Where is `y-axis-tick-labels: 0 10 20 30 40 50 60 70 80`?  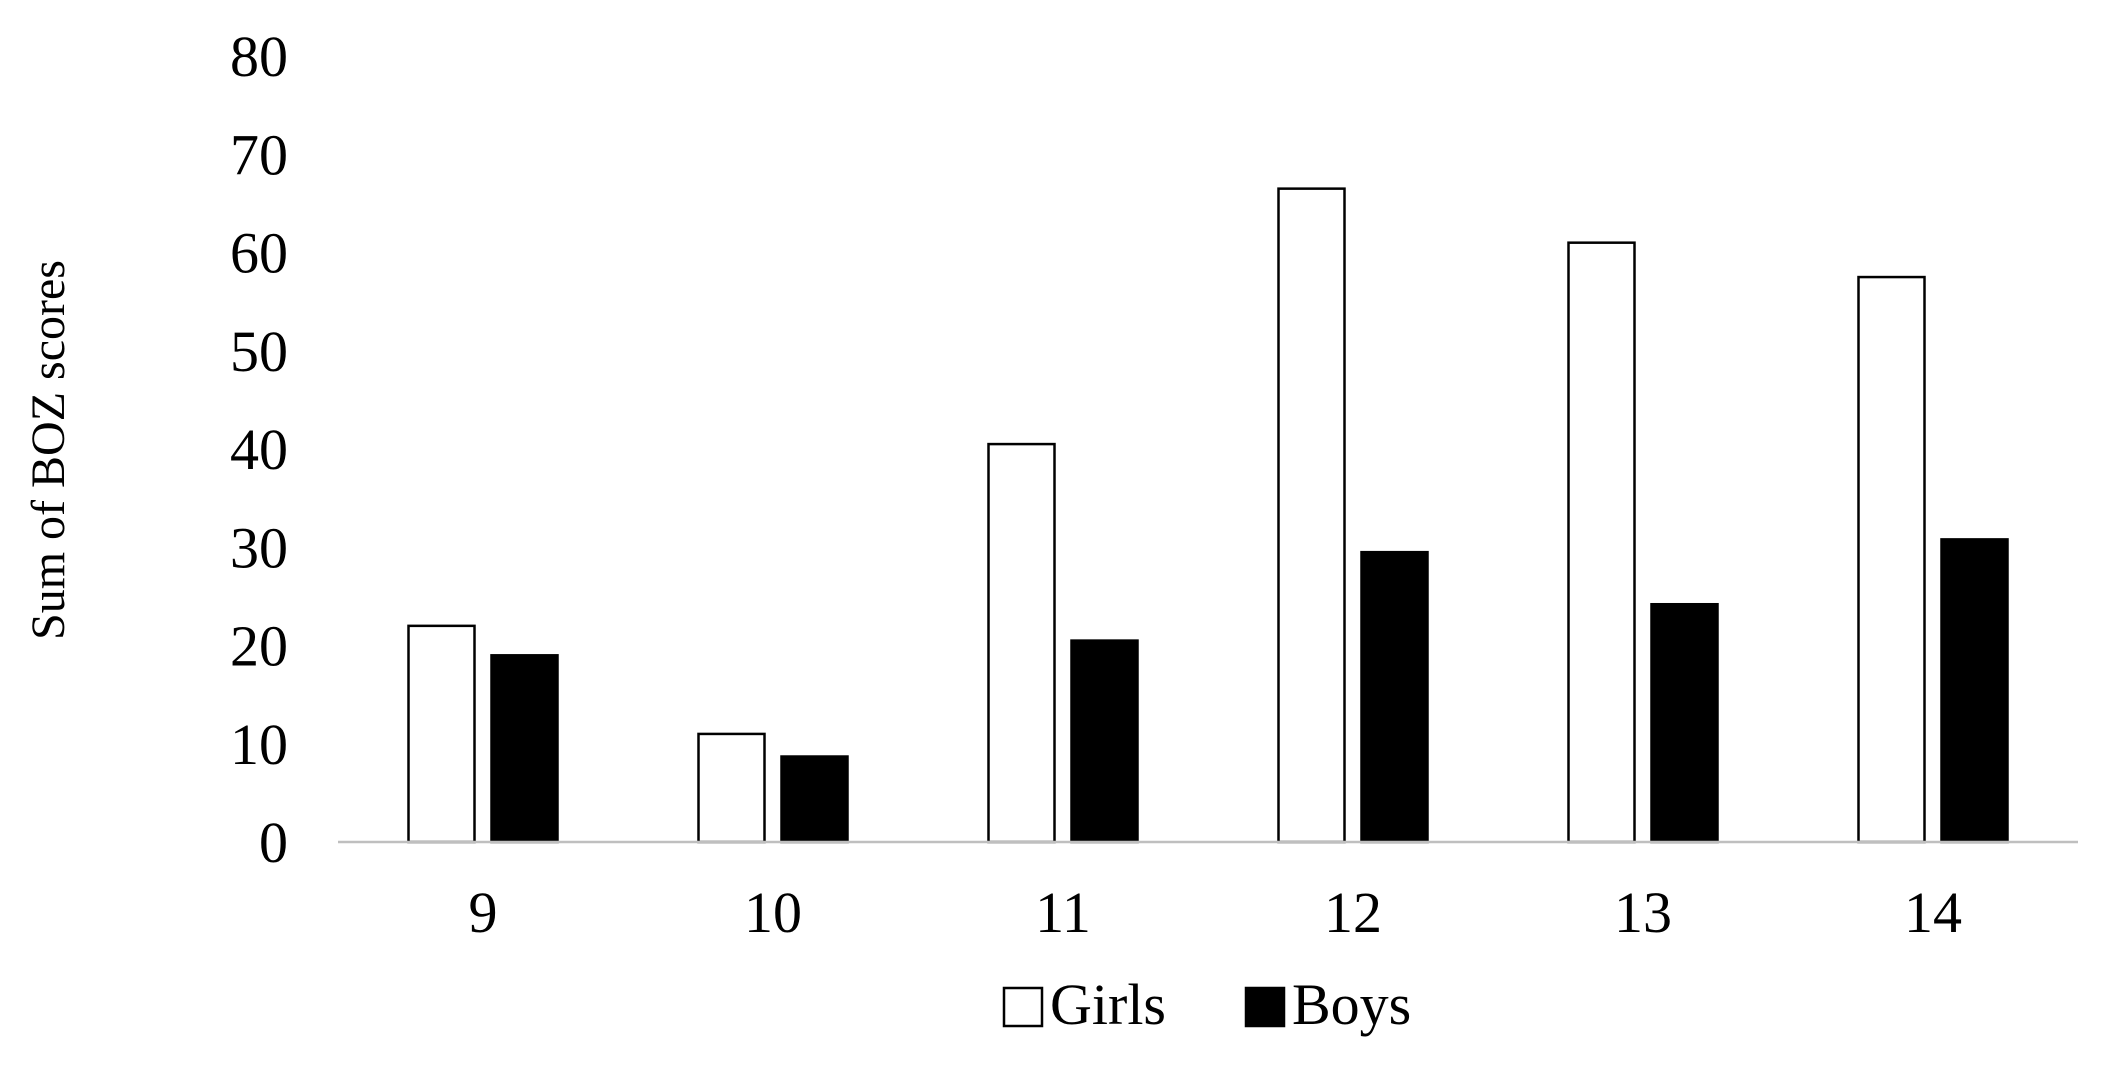
y-axis-tick-labels: 0 10 20 30 40 50 60 70 80 is located at coordinates (259, 449).